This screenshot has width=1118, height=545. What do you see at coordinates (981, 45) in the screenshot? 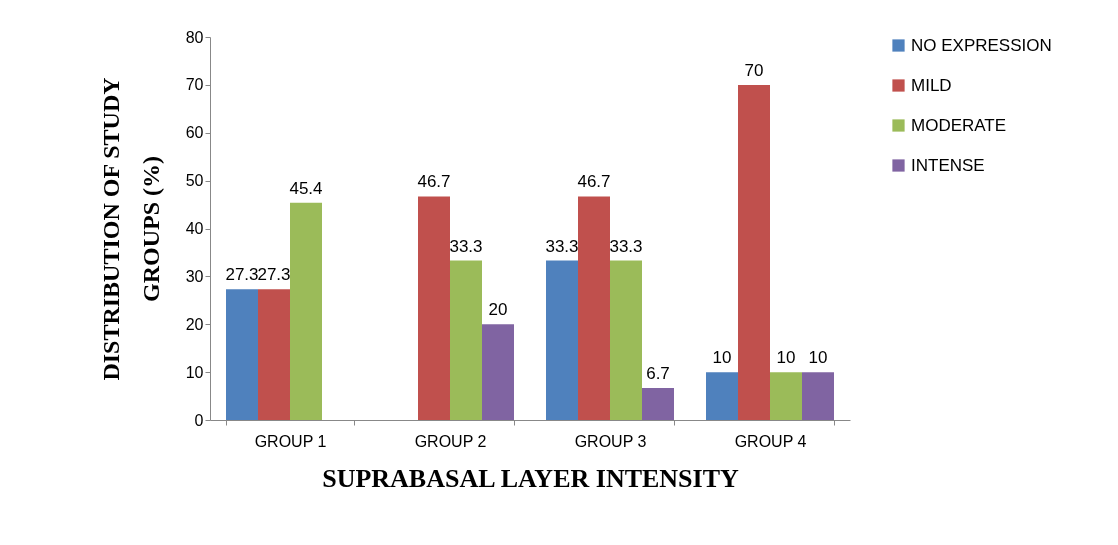
I see `legend-label: NO EXPRESSION` at bounding box center [981, 45].